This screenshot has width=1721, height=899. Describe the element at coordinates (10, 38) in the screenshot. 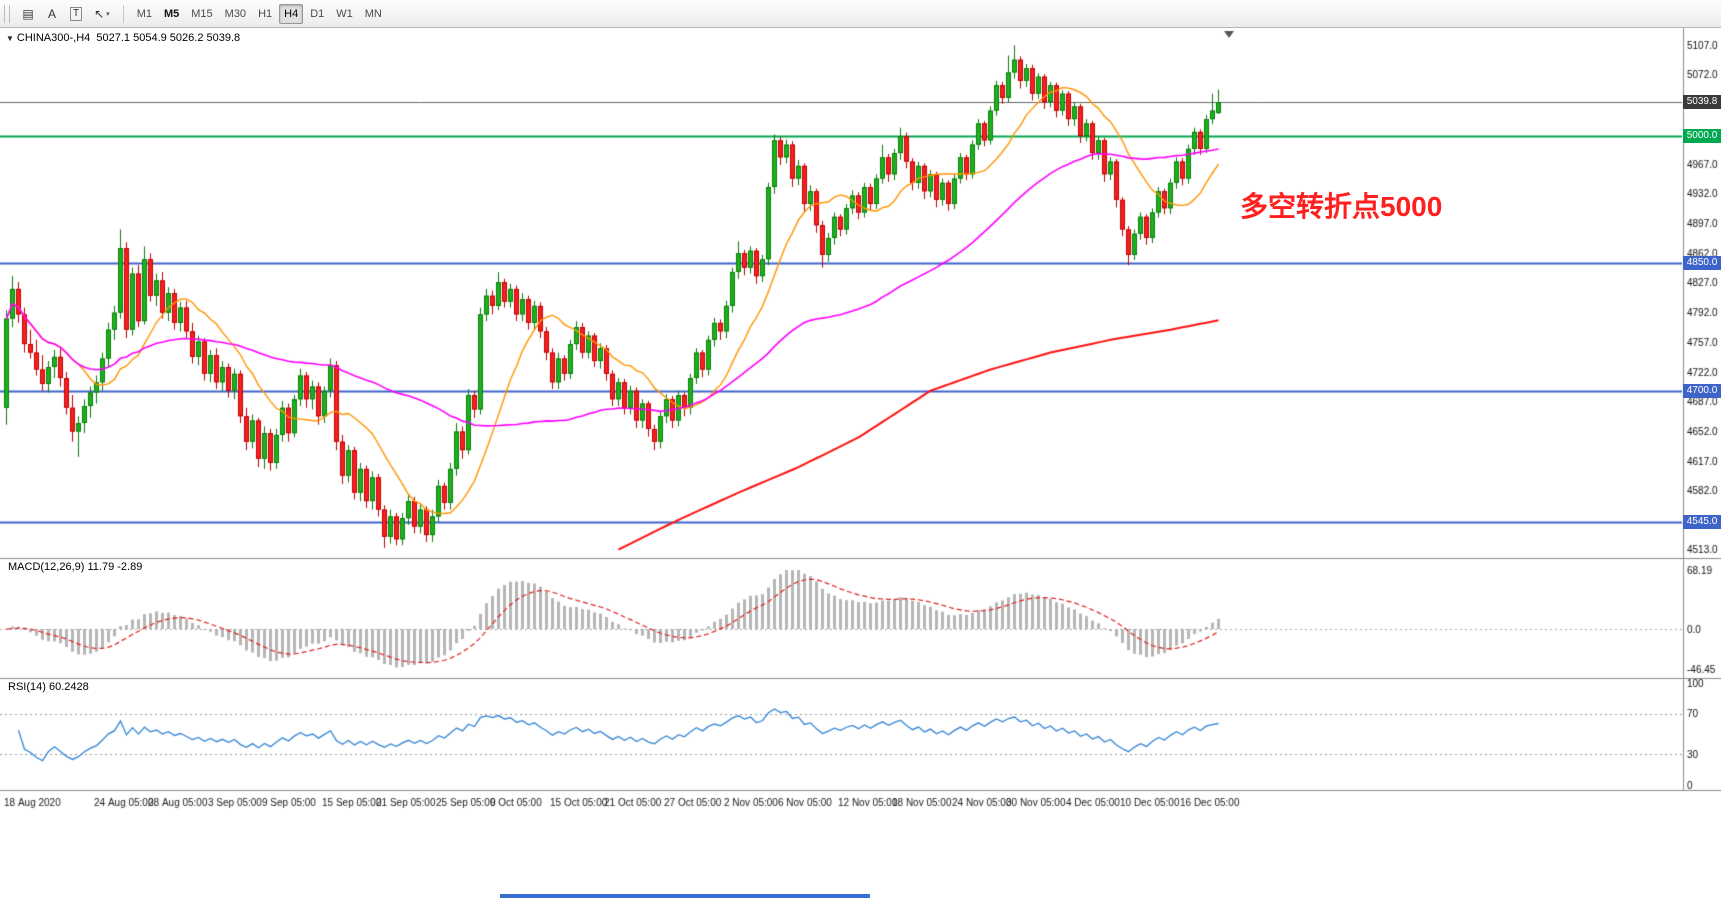

I see `collapse-triangle-icon: ▼` at that location.